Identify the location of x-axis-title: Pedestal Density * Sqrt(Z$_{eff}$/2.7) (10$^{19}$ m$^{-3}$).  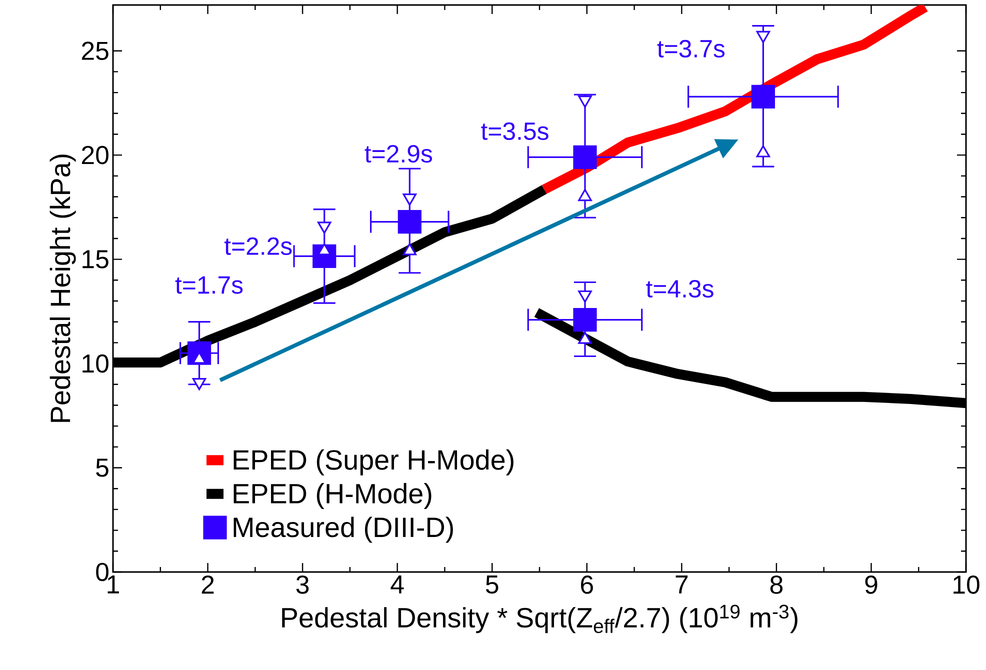
(540, 619).